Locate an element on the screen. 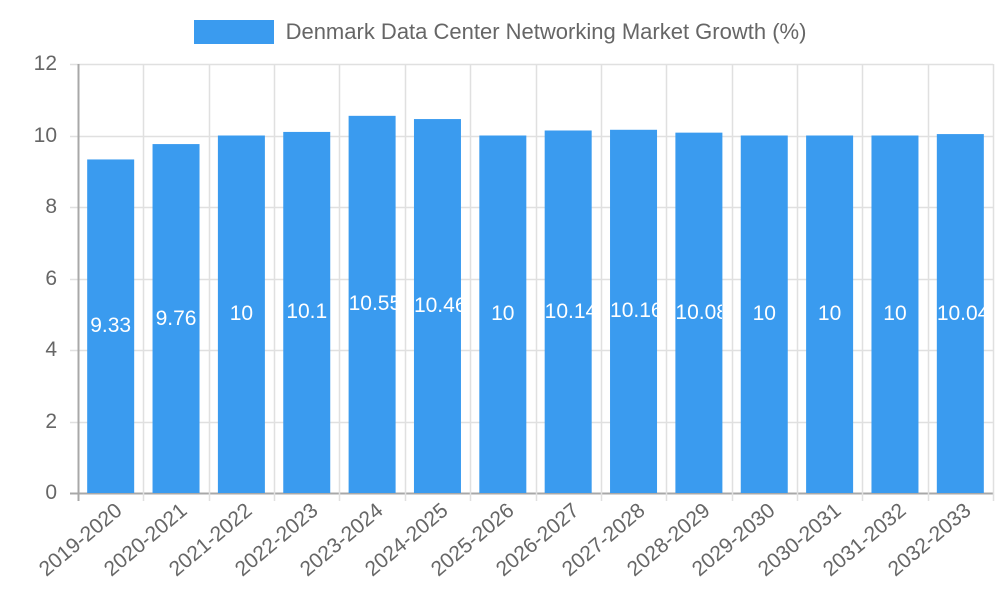  y-tick-label: 6 is located at coordinates (51, 278).